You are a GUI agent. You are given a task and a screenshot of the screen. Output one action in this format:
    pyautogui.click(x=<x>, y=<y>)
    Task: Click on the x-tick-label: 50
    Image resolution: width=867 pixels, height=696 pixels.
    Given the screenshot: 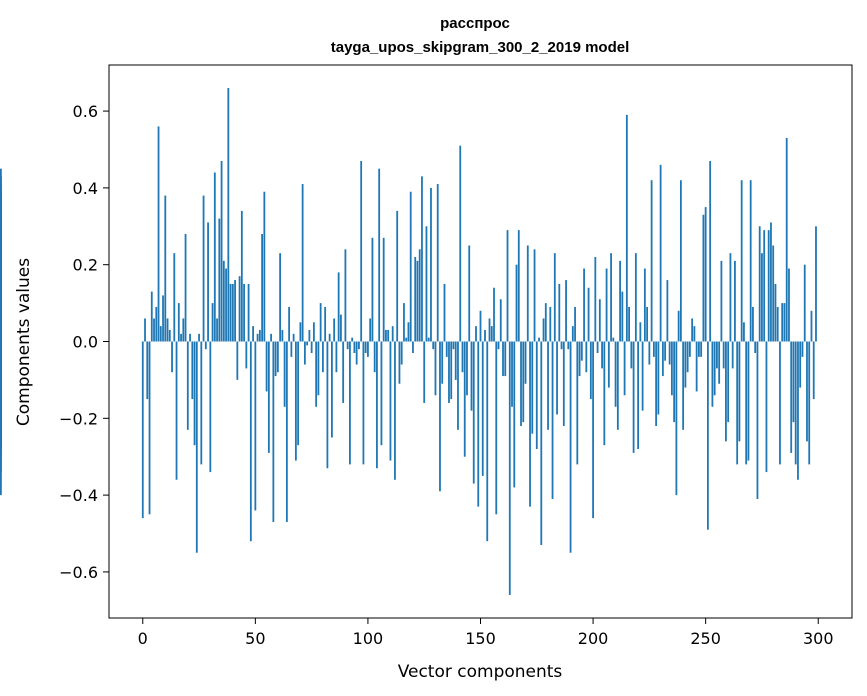 What is the action you would take?
    pyautogui.click(x=255, y=638)
    